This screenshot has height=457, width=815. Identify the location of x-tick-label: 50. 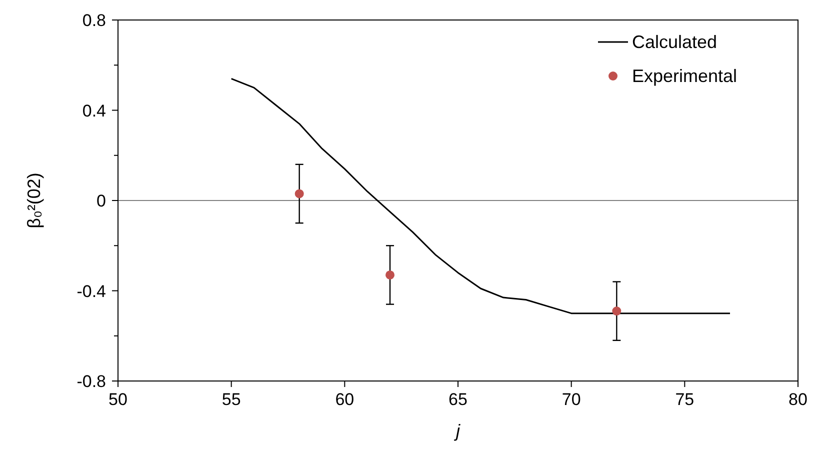
(118, 399).